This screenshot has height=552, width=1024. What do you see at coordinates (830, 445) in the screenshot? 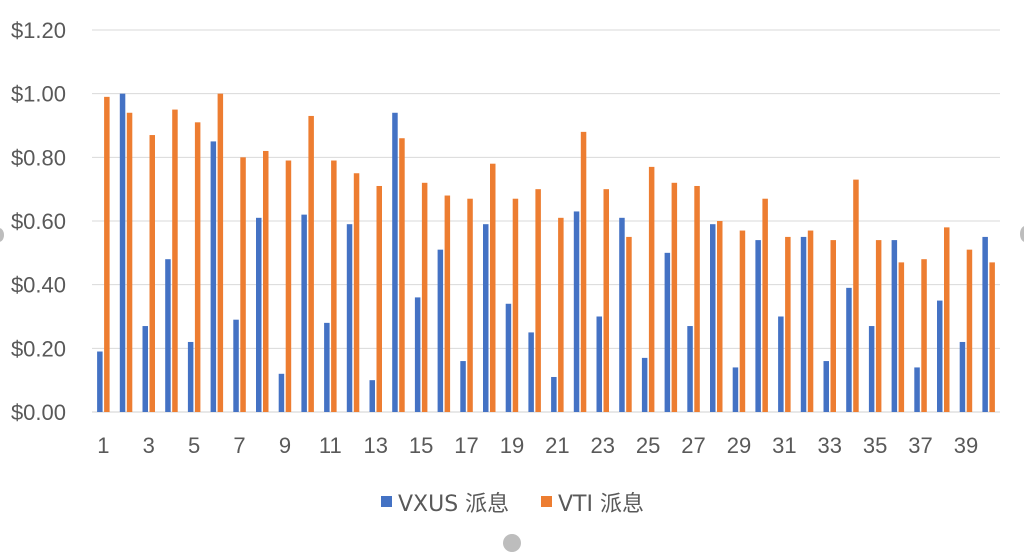
I see `x-tick-label: 33` at bounding box center [830, 445].